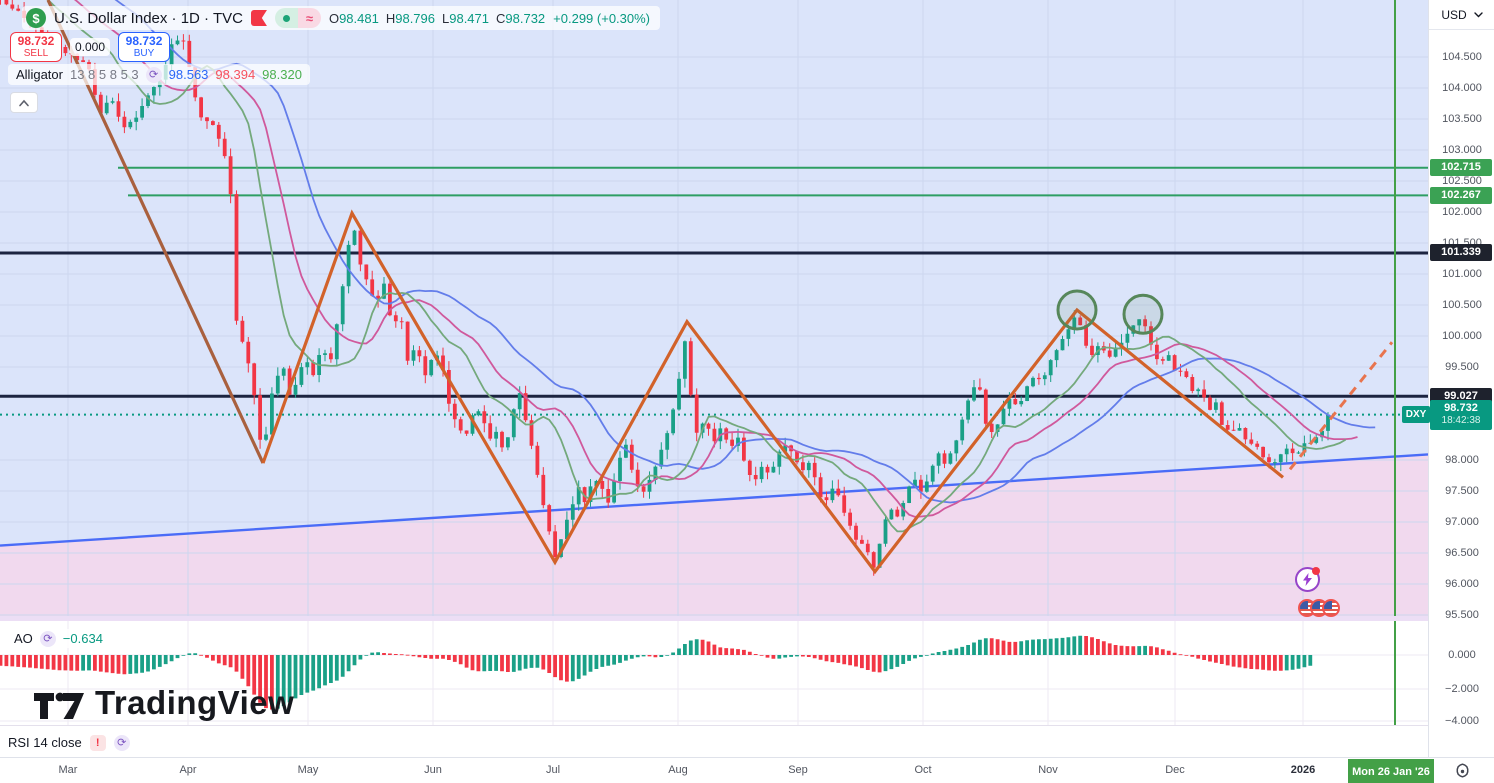 This screenshot has width=1494, height=783. I want to click on price-tick: 100.500, so click(1462, 305).